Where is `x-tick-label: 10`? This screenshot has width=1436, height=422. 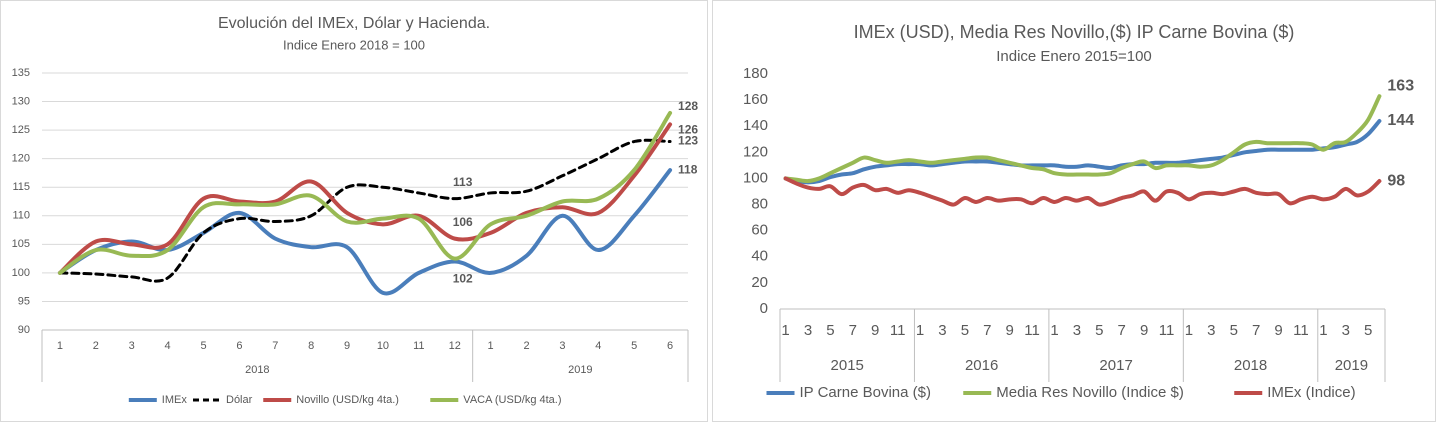 x-tick-label: 10 is located at coordinates (383, 346).